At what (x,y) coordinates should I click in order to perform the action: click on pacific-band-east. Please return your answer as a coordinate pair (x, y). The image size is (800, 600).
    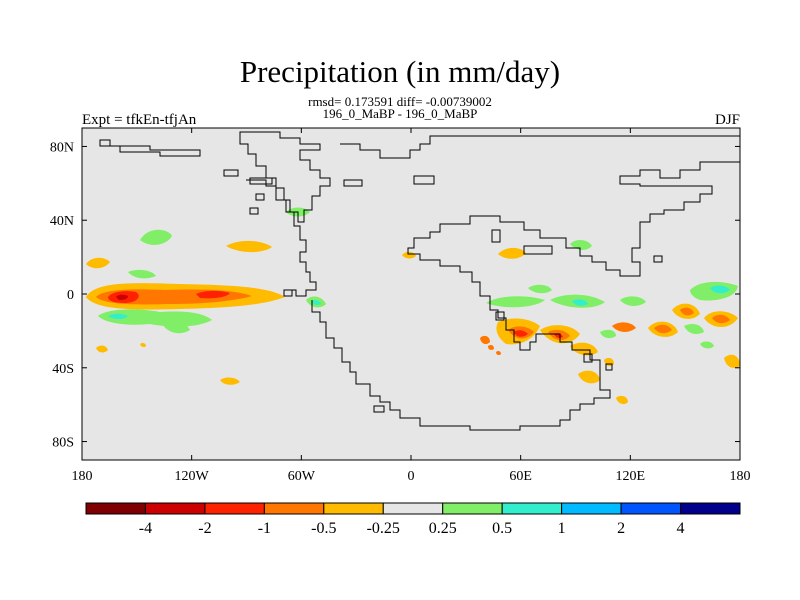
    Looking at the image, I should click on (213, 294).